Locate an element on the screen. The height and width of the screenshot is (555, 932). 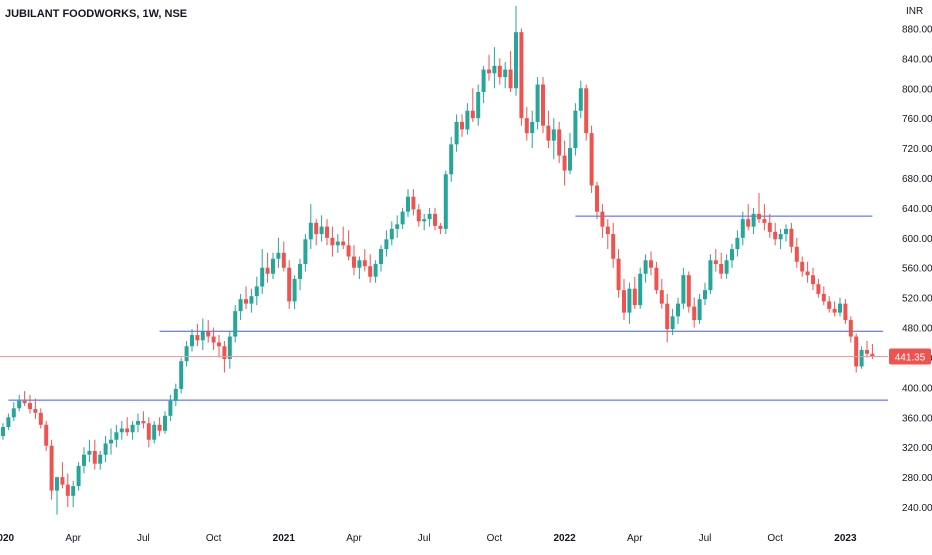
time-axis-bg is located at coordinates (466, 538).